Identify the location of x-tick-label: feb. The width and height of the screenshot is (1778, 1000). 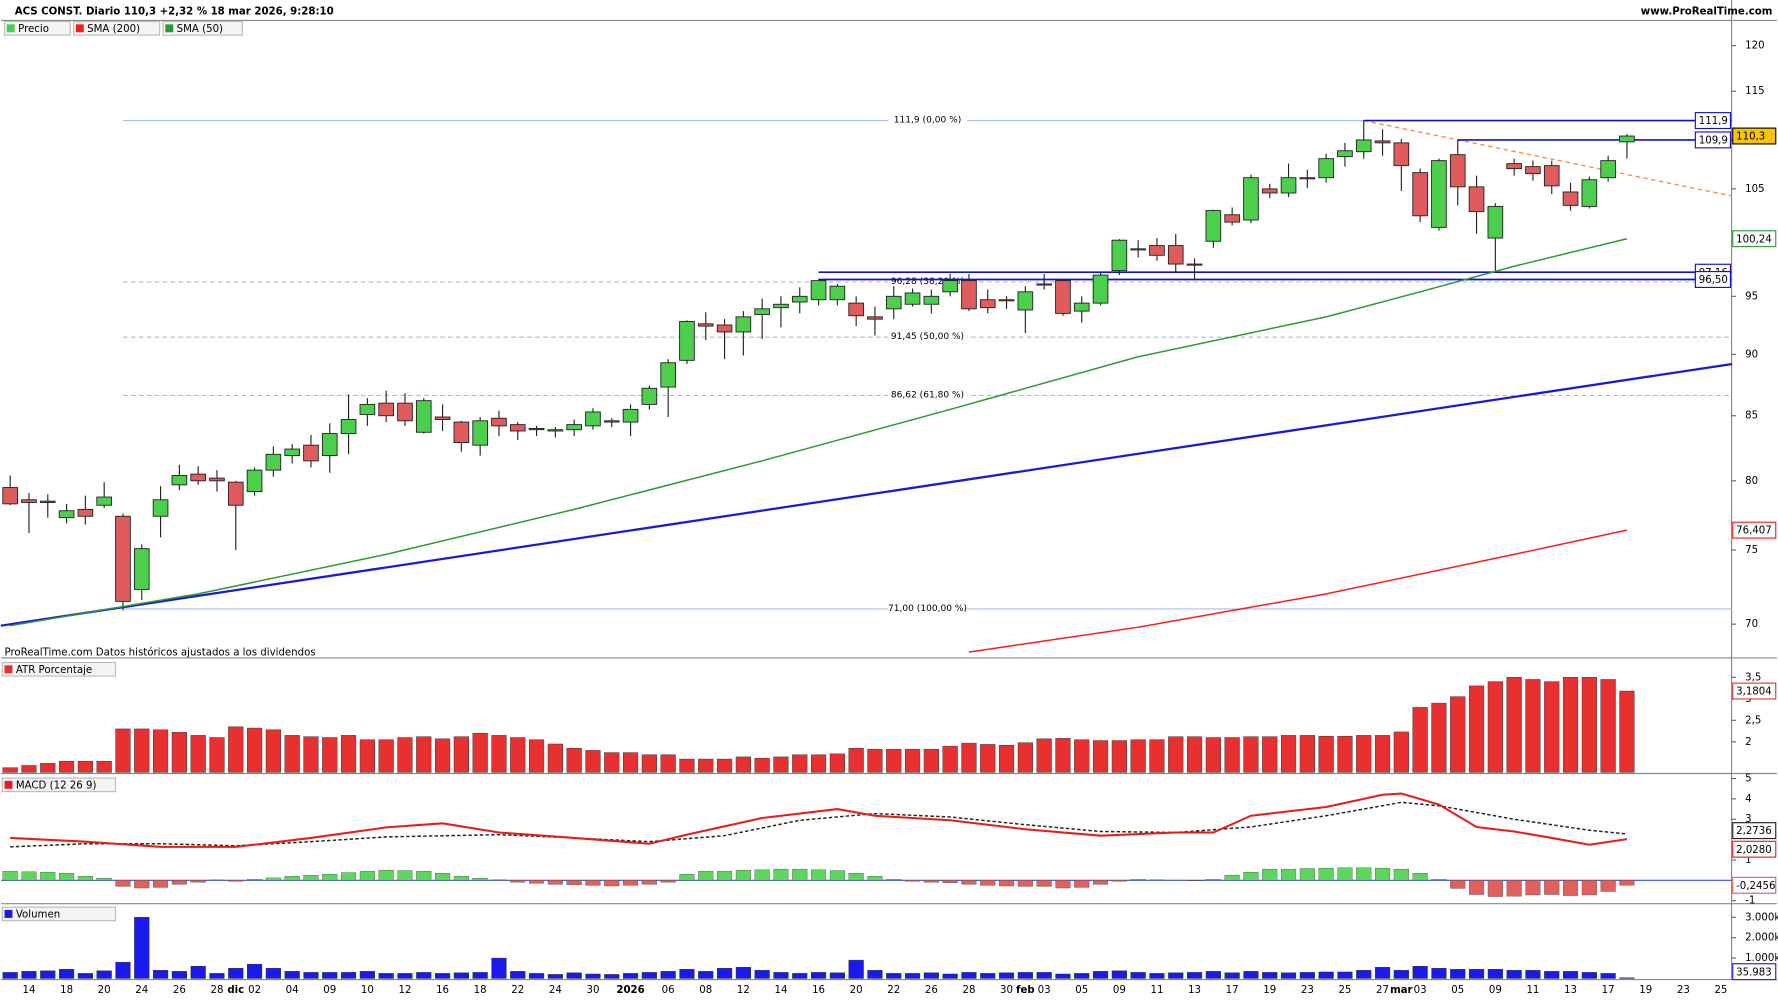
(1025, 990).